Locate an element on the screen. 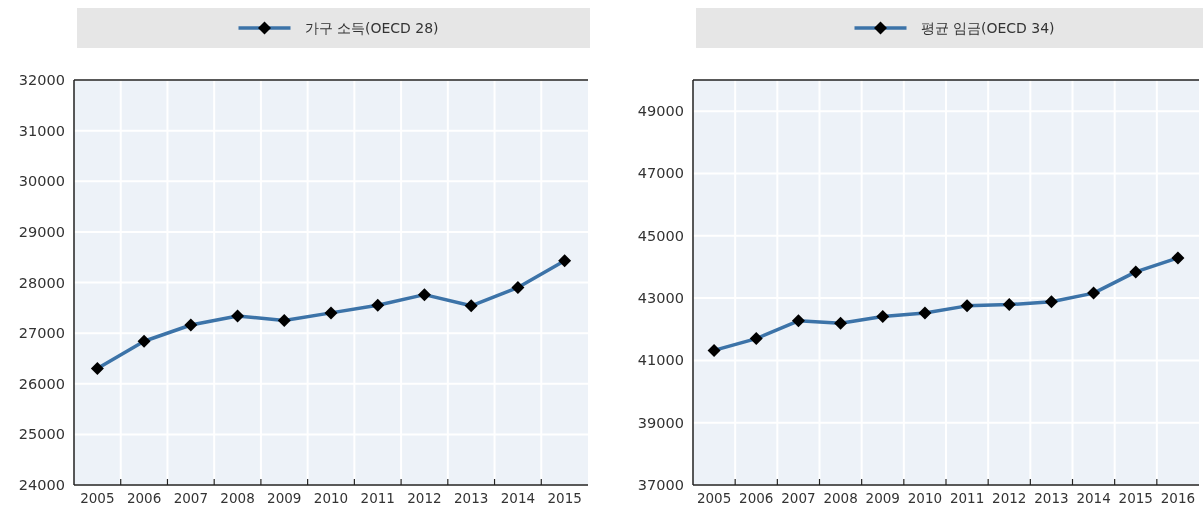 The width and height of the screenshot is (1203, 509). y-tick-label: 27000 is located at coordinates (41, 333).